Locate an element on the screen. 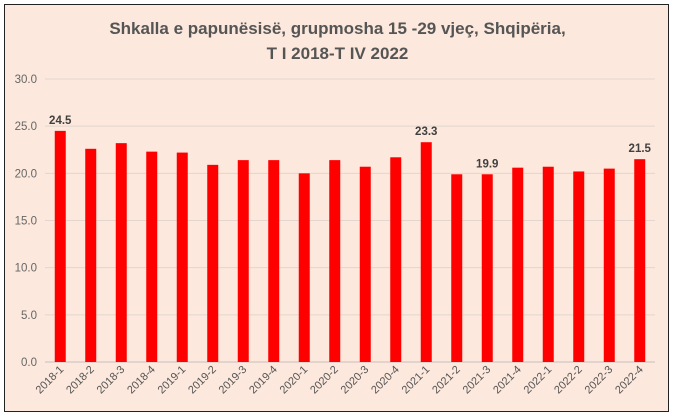 This screenshot has width=675, height=418. data-label: 19.9 is located at coordinates (487, 164).